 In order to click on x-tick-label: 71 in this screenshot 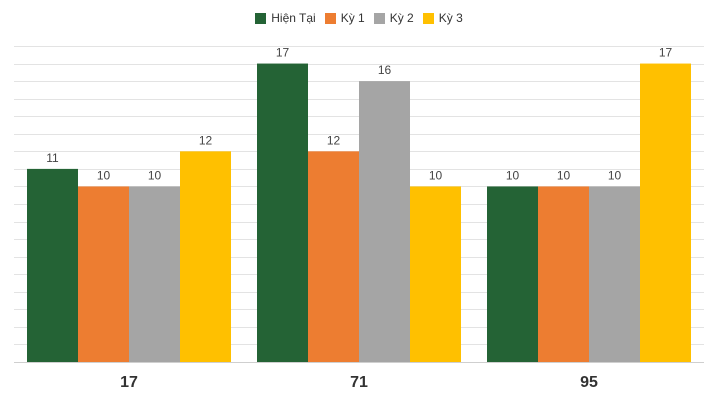, I will do `click(359, 382)`.